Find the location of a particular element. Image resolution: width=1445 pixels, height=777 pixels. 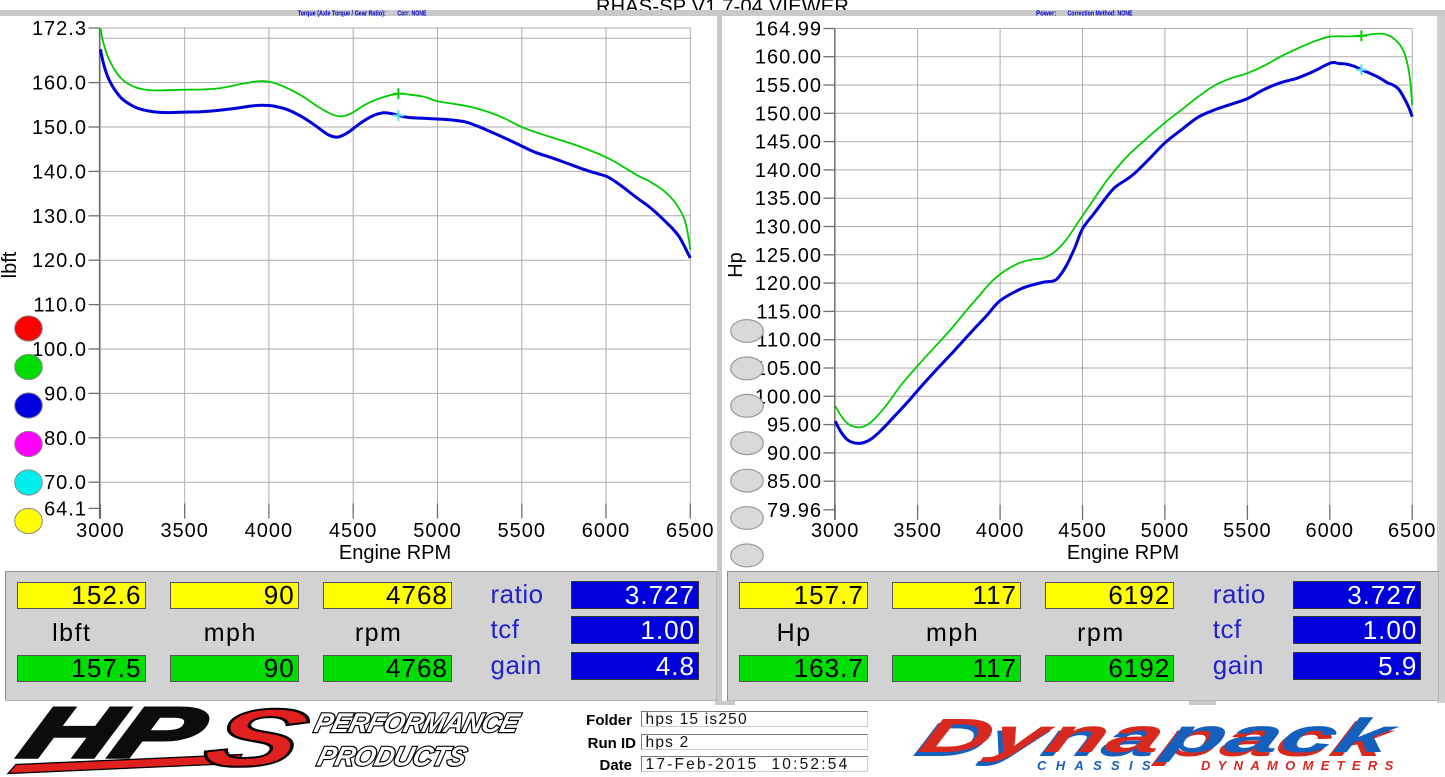

svg-text: Correction Method: NONE is located at coordinates (1100, 12).